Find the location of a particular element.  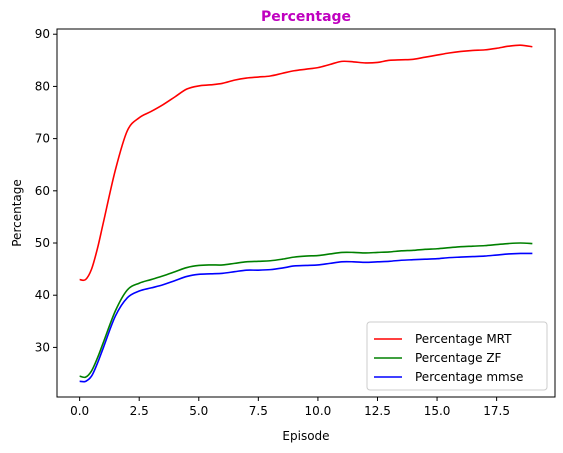

x-tick-label: 0.0 is located at coordinates (79, 411).